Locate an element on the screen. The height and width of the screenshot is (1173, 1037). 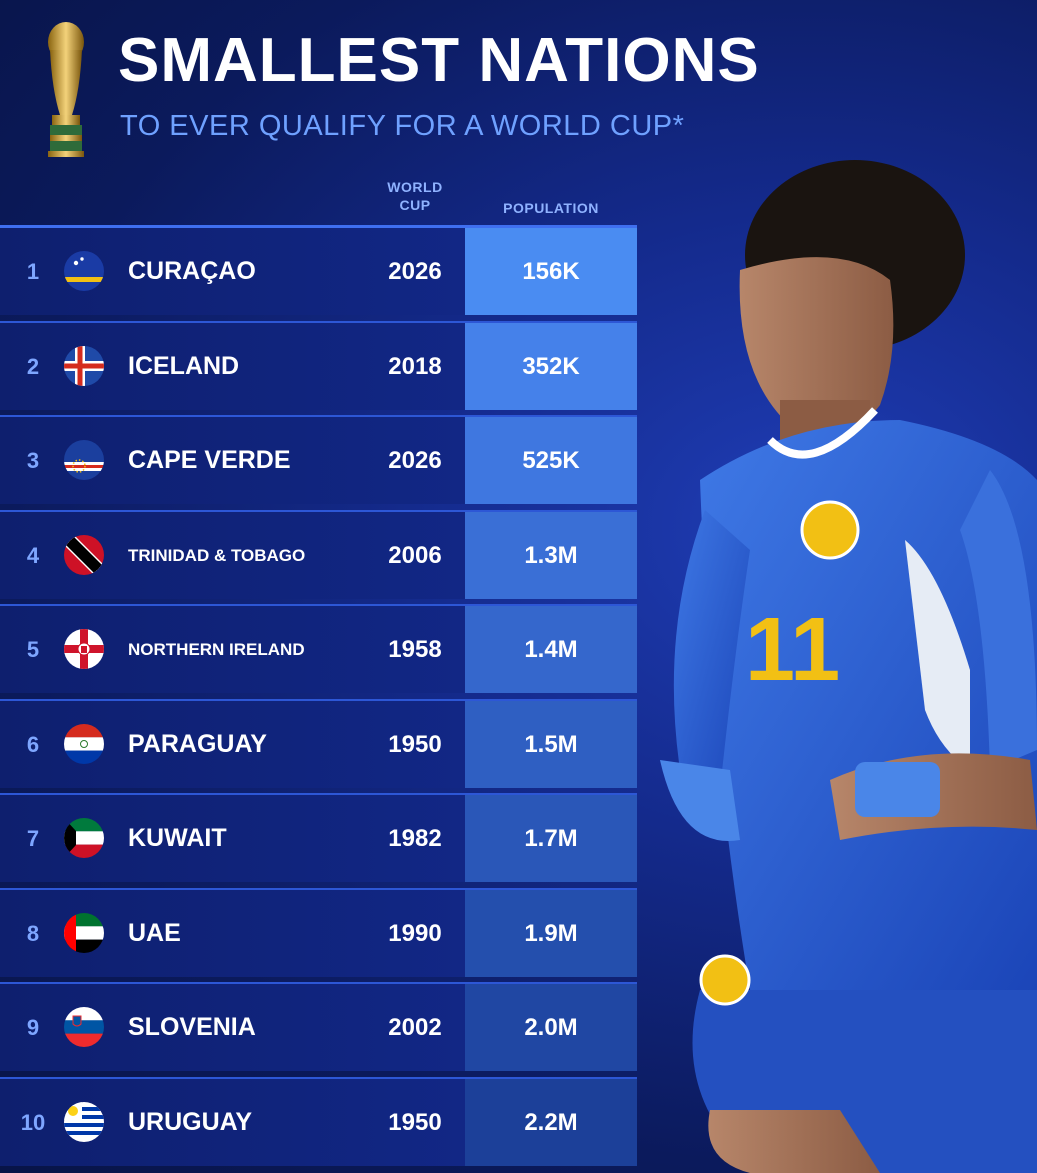
rank-number: 5 is located at coordinates (33, 649).